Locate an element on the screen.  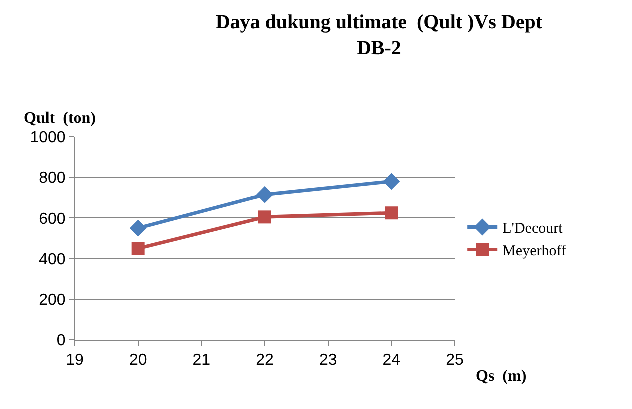
y-tick-label: 0 is located at coordinates (61, 341).